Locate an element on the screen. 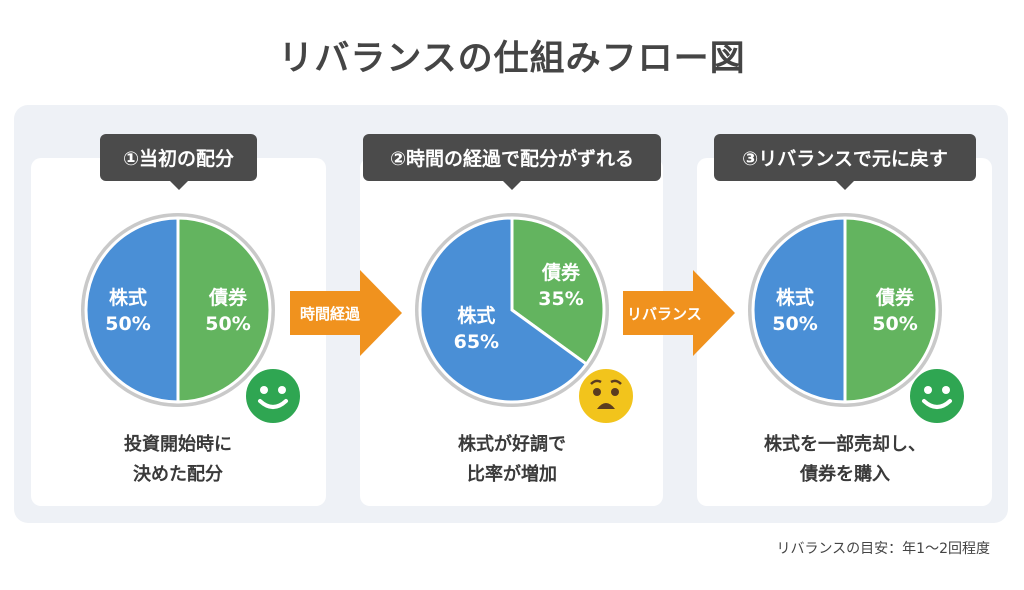 Image resolution: width=1024 pixels, height=590 pixels. caption-line: 投資開始時に is located at coordinates (178, 444).